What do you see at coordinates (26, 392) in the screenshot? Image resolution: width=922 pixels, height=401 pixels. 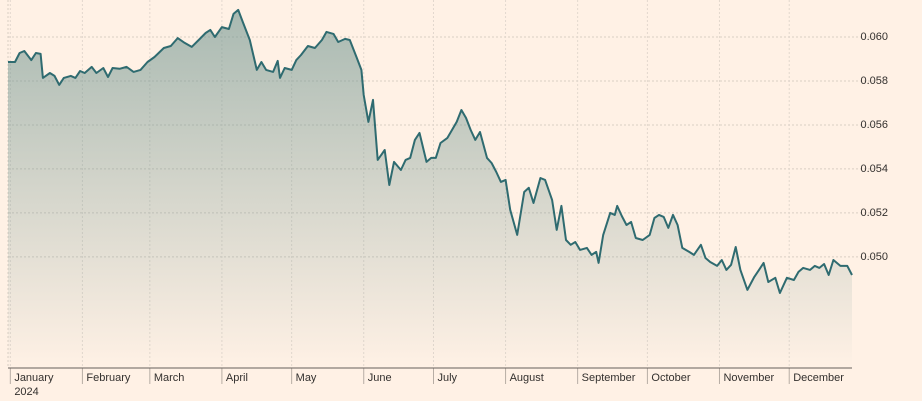 I see `year-label: 2024` at bounding box center [26, 392].